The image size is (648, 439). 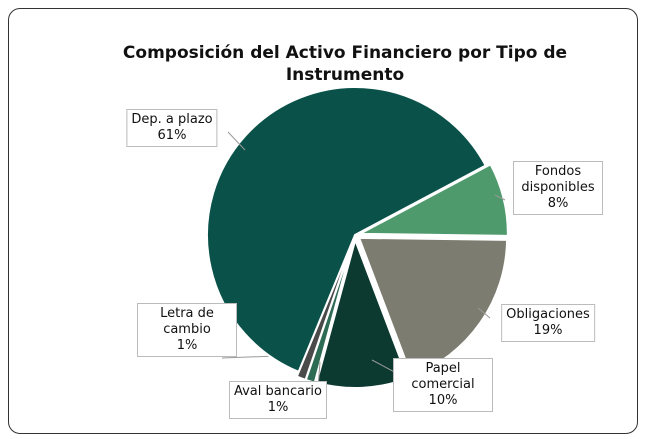 What do you see at coordinates (187, 321) in the screenshot?
I see `category-label: Letra de cambio` at bounding box center [187, 321].